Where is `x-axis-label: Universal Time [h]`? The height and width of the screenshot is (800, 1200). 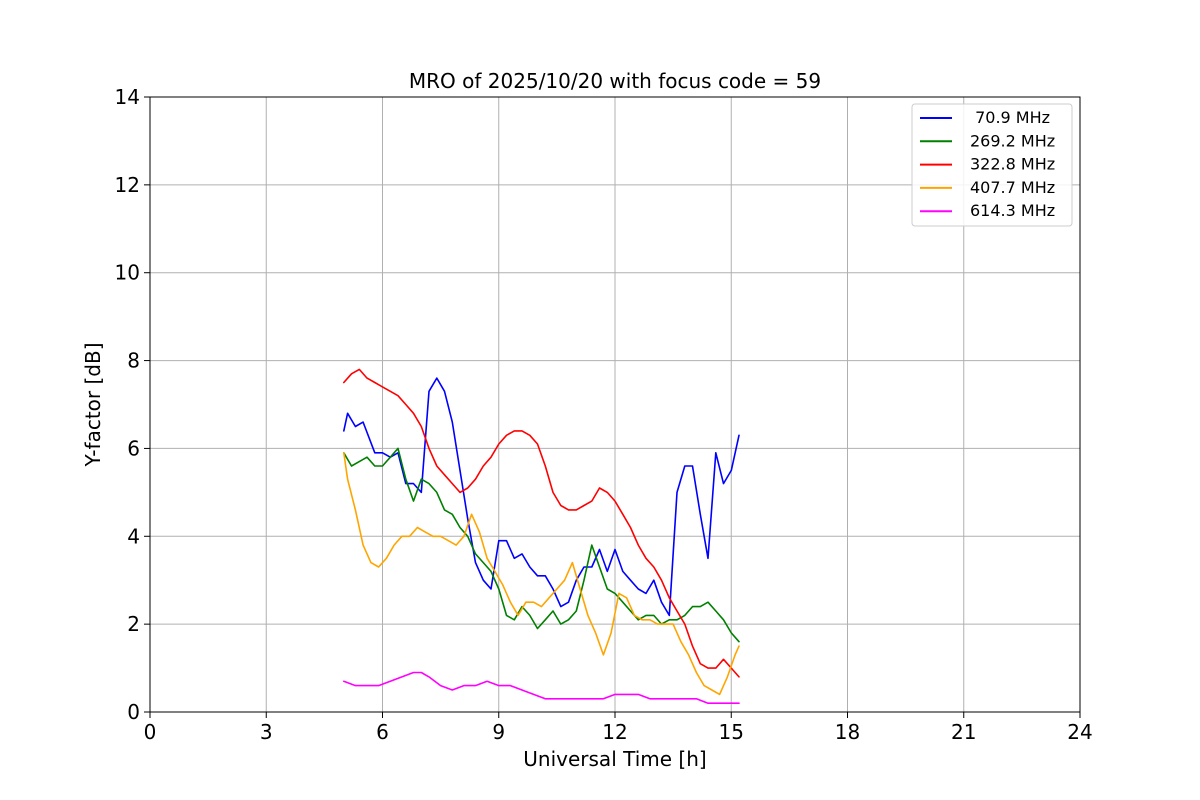
x-axis-label: Universal Time [h] is located at coordinates (614, 759).